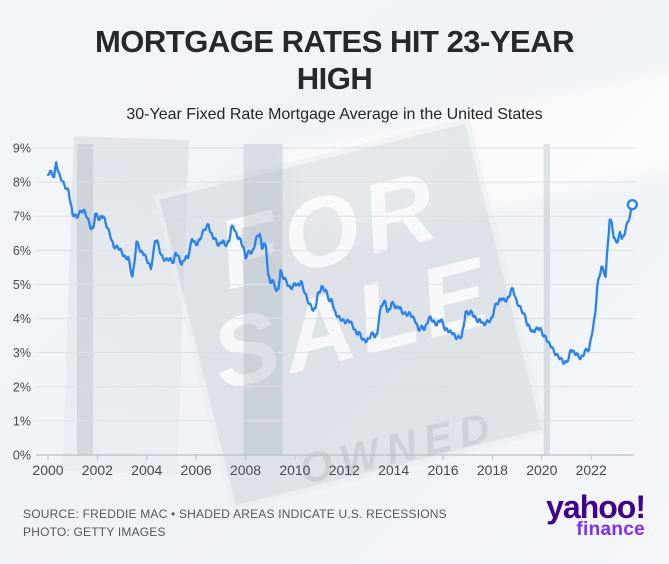 This screenshot has width=669, height=564. Describe the element at coordinates (591, 470) in the screenshot. I see `svg-text: 2022` at that location.